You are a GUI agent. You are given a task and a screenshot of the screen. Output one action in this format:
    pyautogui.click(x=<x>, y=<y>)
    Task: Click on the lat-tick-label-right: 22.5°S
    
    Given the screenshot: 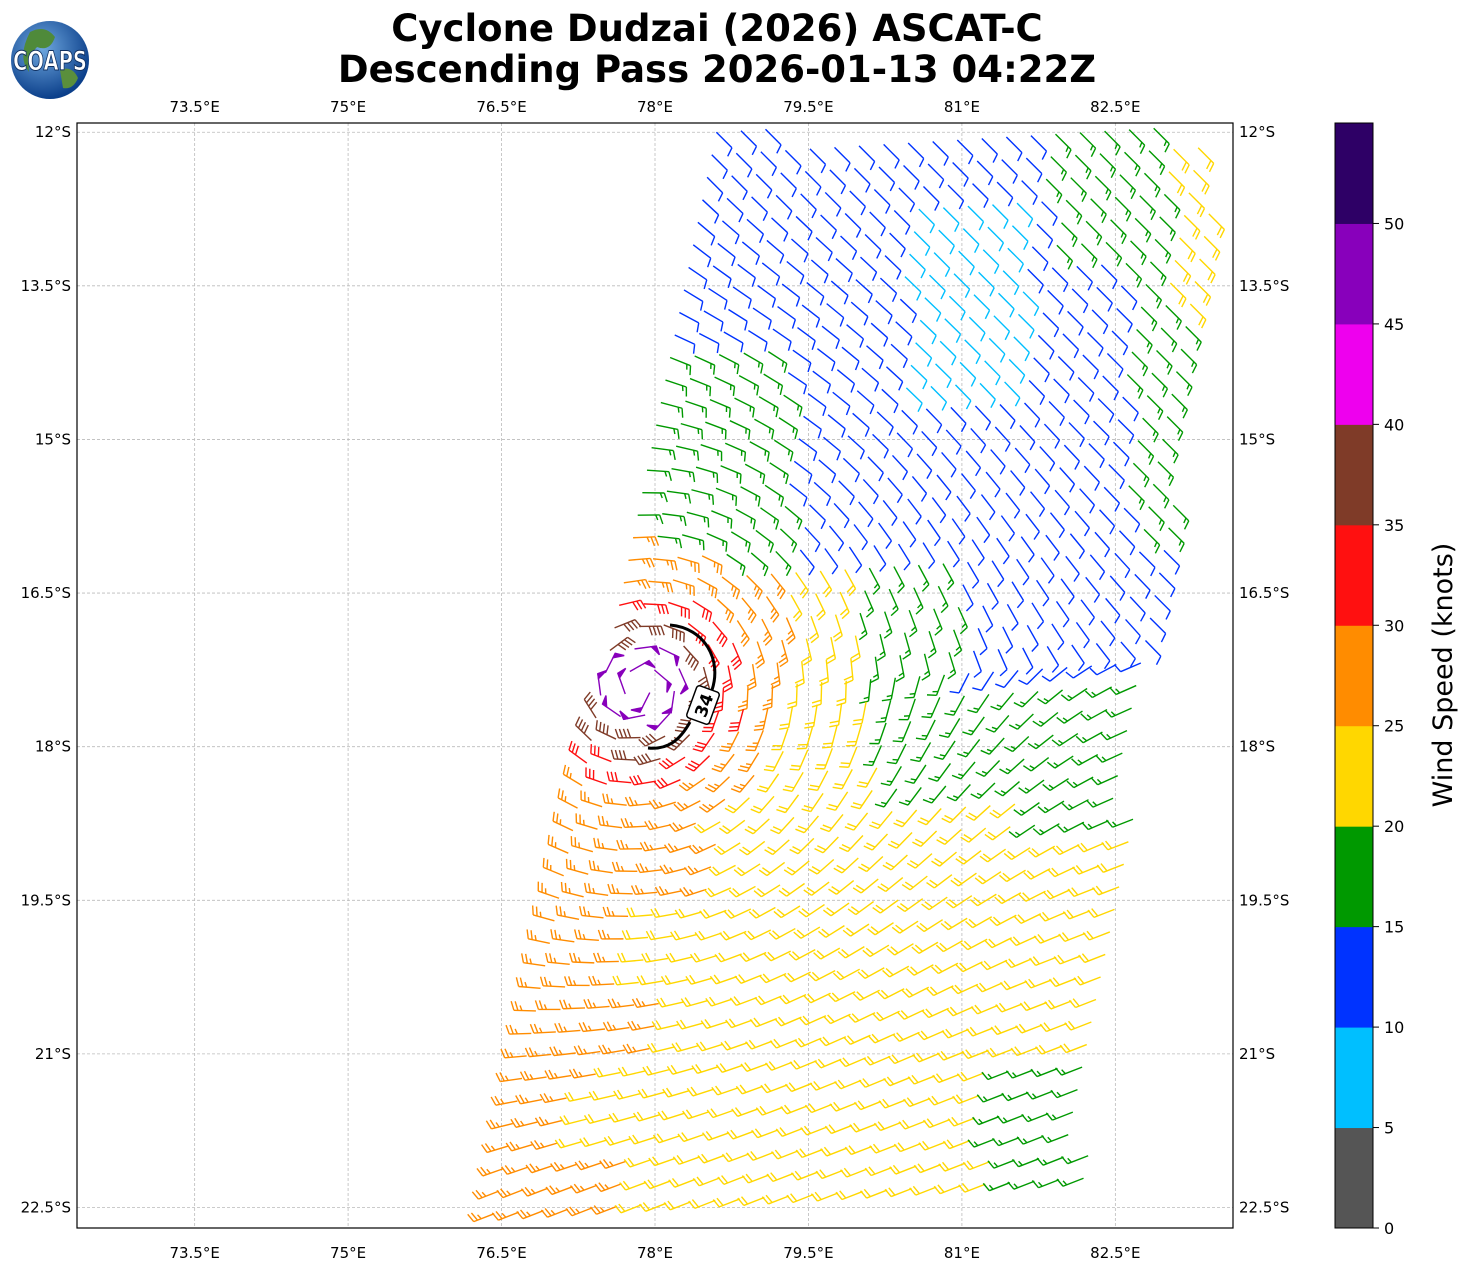 What is the action you would take?
    pyautogui.click(x=1264, y=1208)
    